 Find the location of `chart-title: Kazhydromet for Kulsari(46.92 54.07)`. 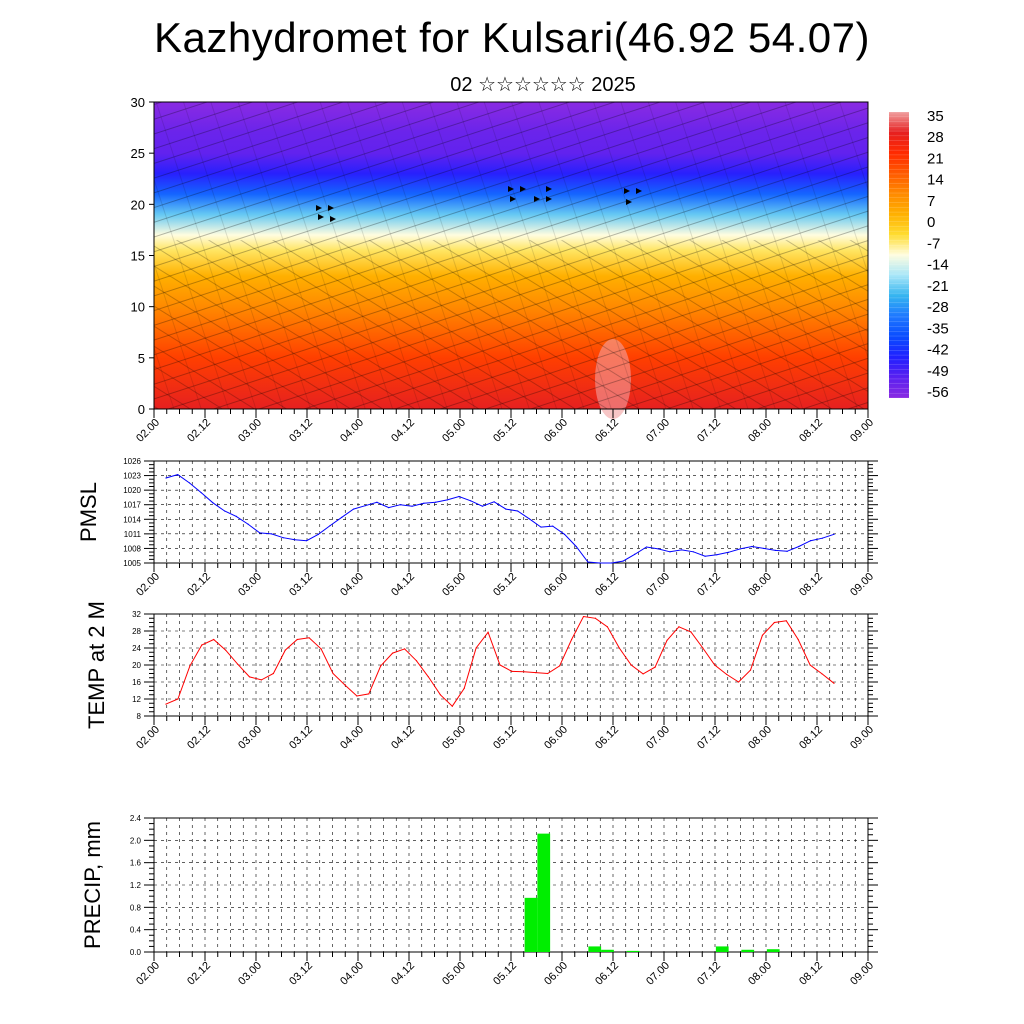

chart-title: Kazhydromet for Kulsari(46.92 54.07) is located at coordinates (512, 37).